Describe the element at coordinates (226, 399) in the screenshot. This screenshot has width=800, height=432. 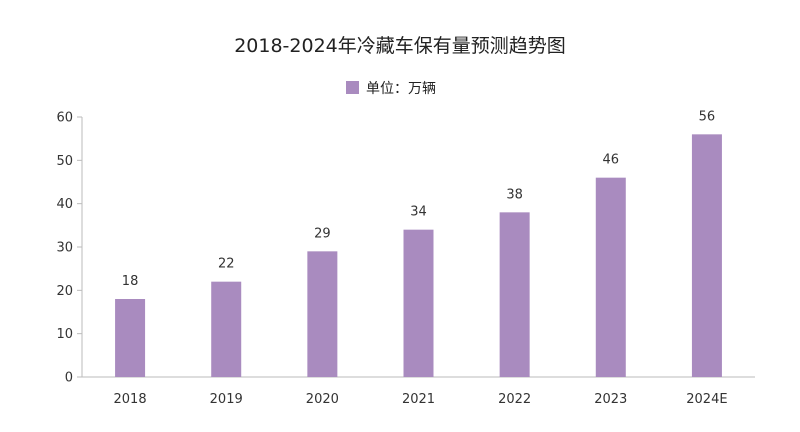
I see `x-tick-label: 2019` at that location.